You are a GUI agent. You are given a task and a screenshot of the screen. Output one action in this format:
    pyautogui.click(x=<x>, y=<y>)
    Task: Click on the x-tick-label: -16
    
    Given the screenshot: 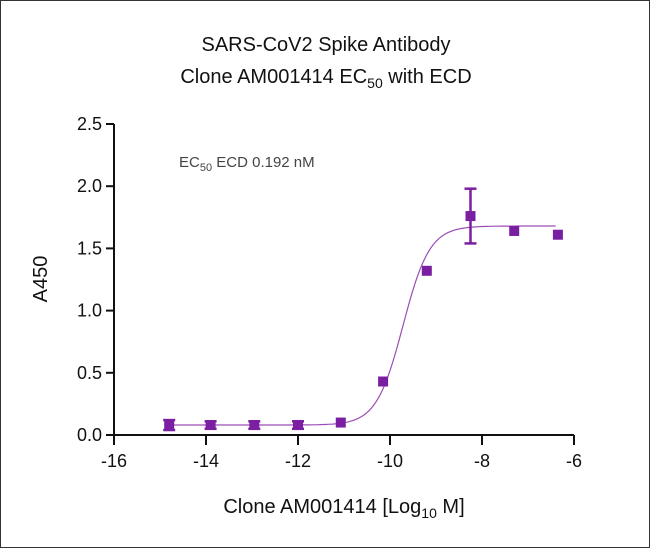 What is the action you would take?
    pyautogui.click(x=114, y=461)
    